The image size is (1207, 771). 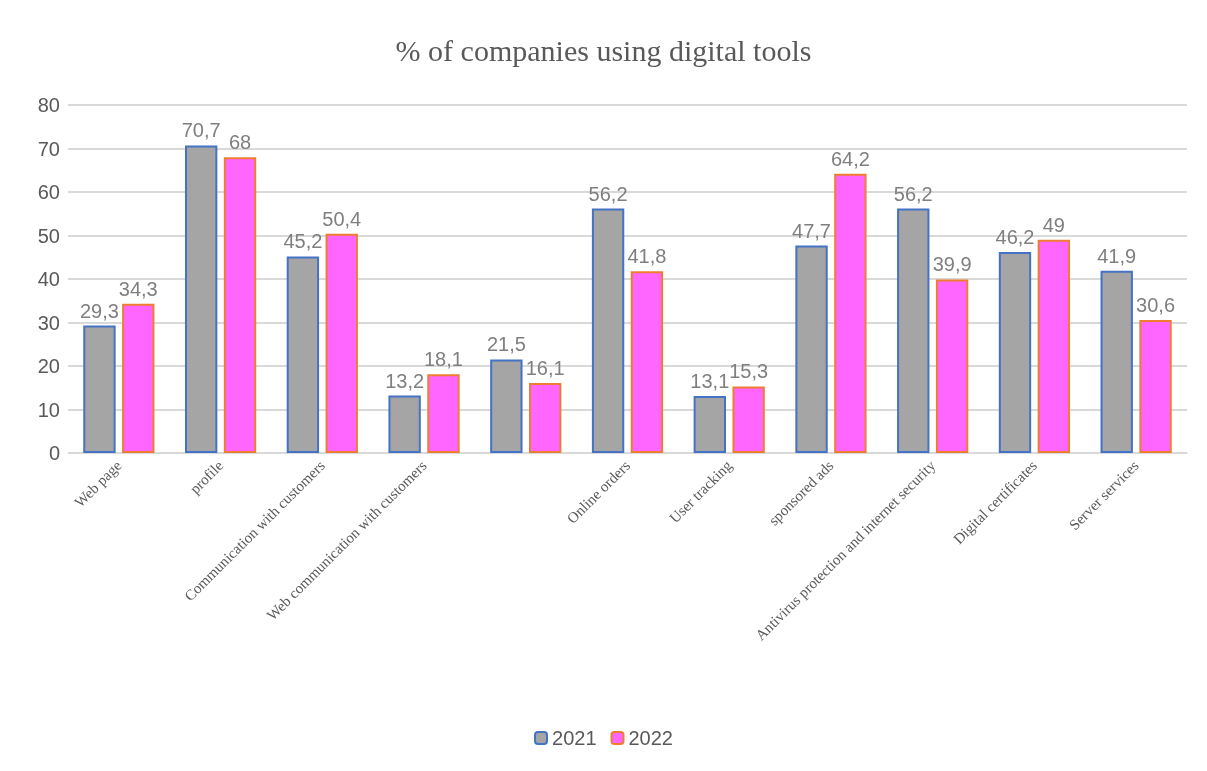 I want to click on chart-title: % of companies using digital tools, so click(x=603, y=50).